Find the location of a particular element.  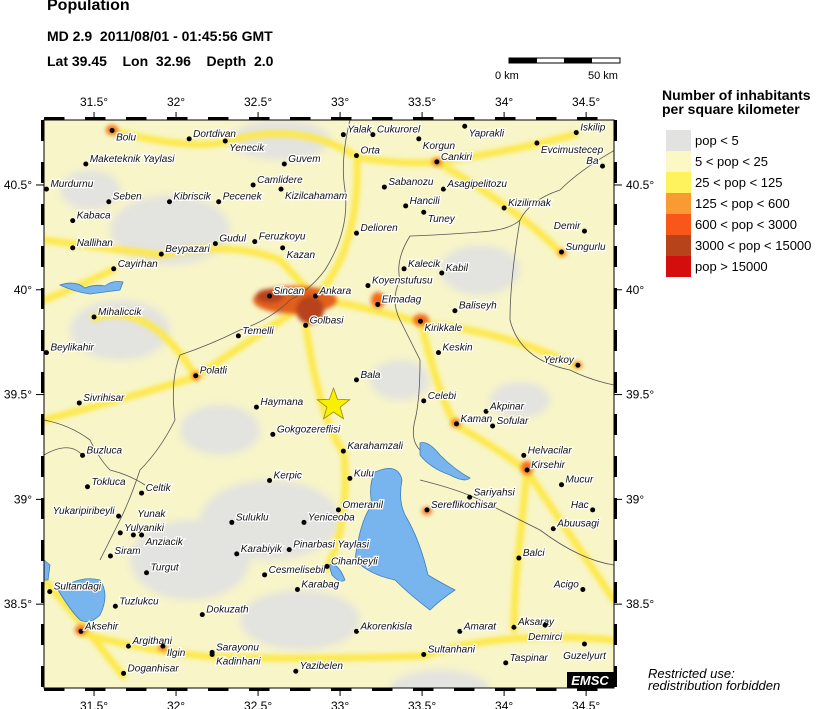

city-marker: Suluklu is located at coordinates (249, 518).